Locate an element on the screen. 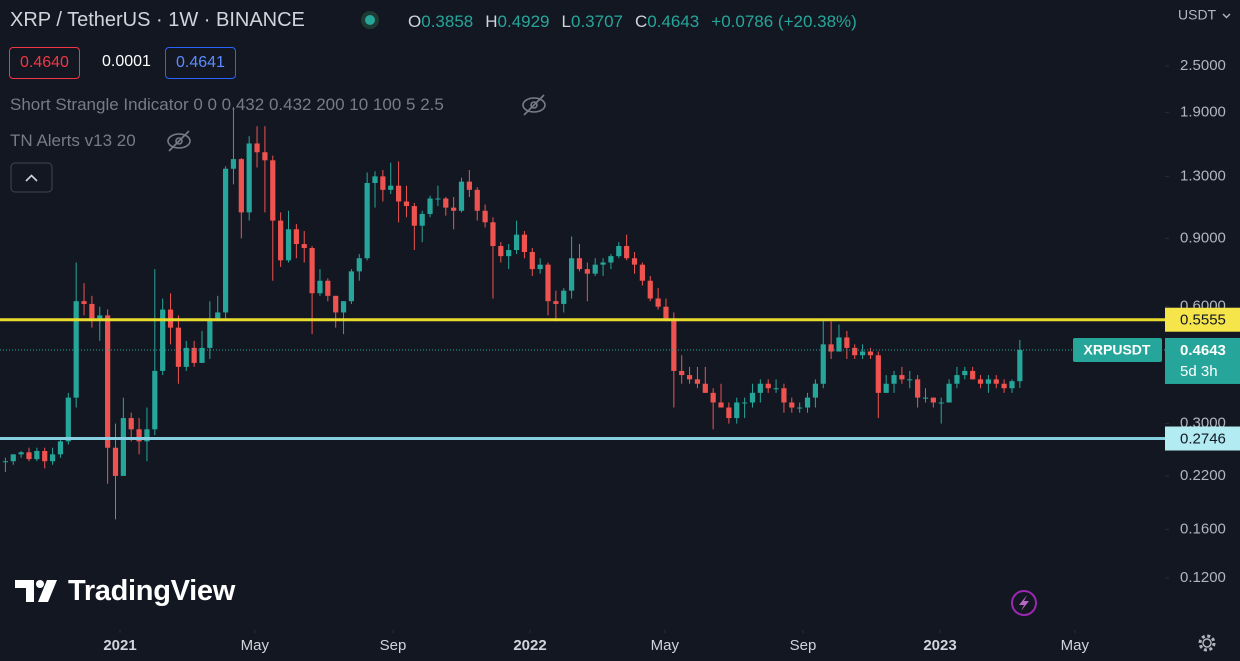 Image resolution: width=1240 pixels, height=661 pixels. level-label-box is located at coordinates (1202, 319).